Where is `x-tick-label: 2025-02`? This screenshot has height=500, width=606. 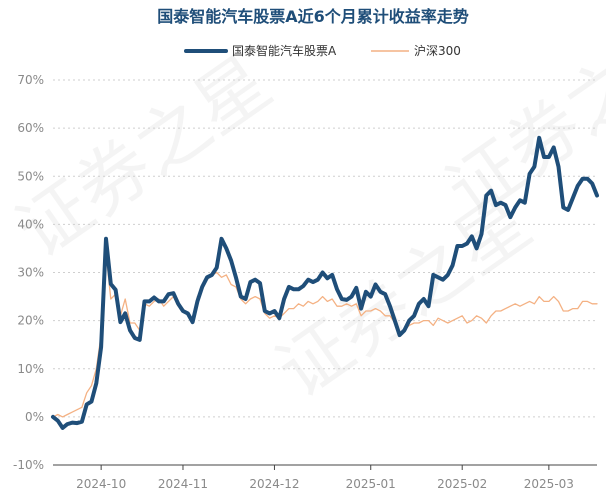 x-tick-label: 2025-02 is located at coordinates (462, 484).